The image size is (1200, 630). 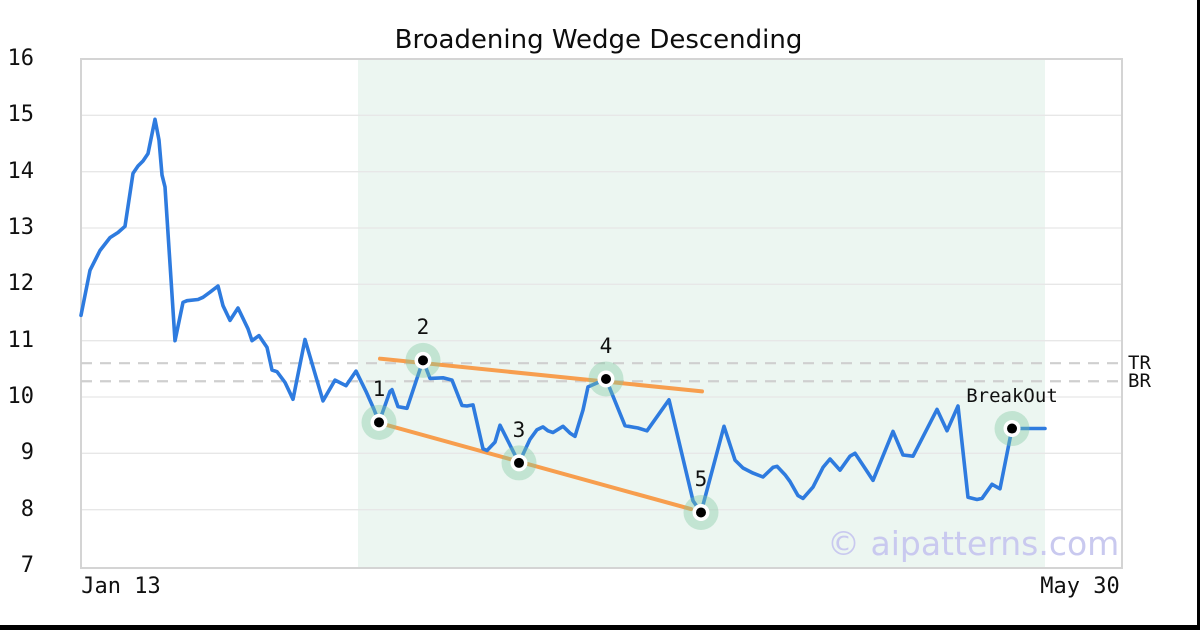 I want to click on y-tick-label: 13, so click(x=21, y=227).